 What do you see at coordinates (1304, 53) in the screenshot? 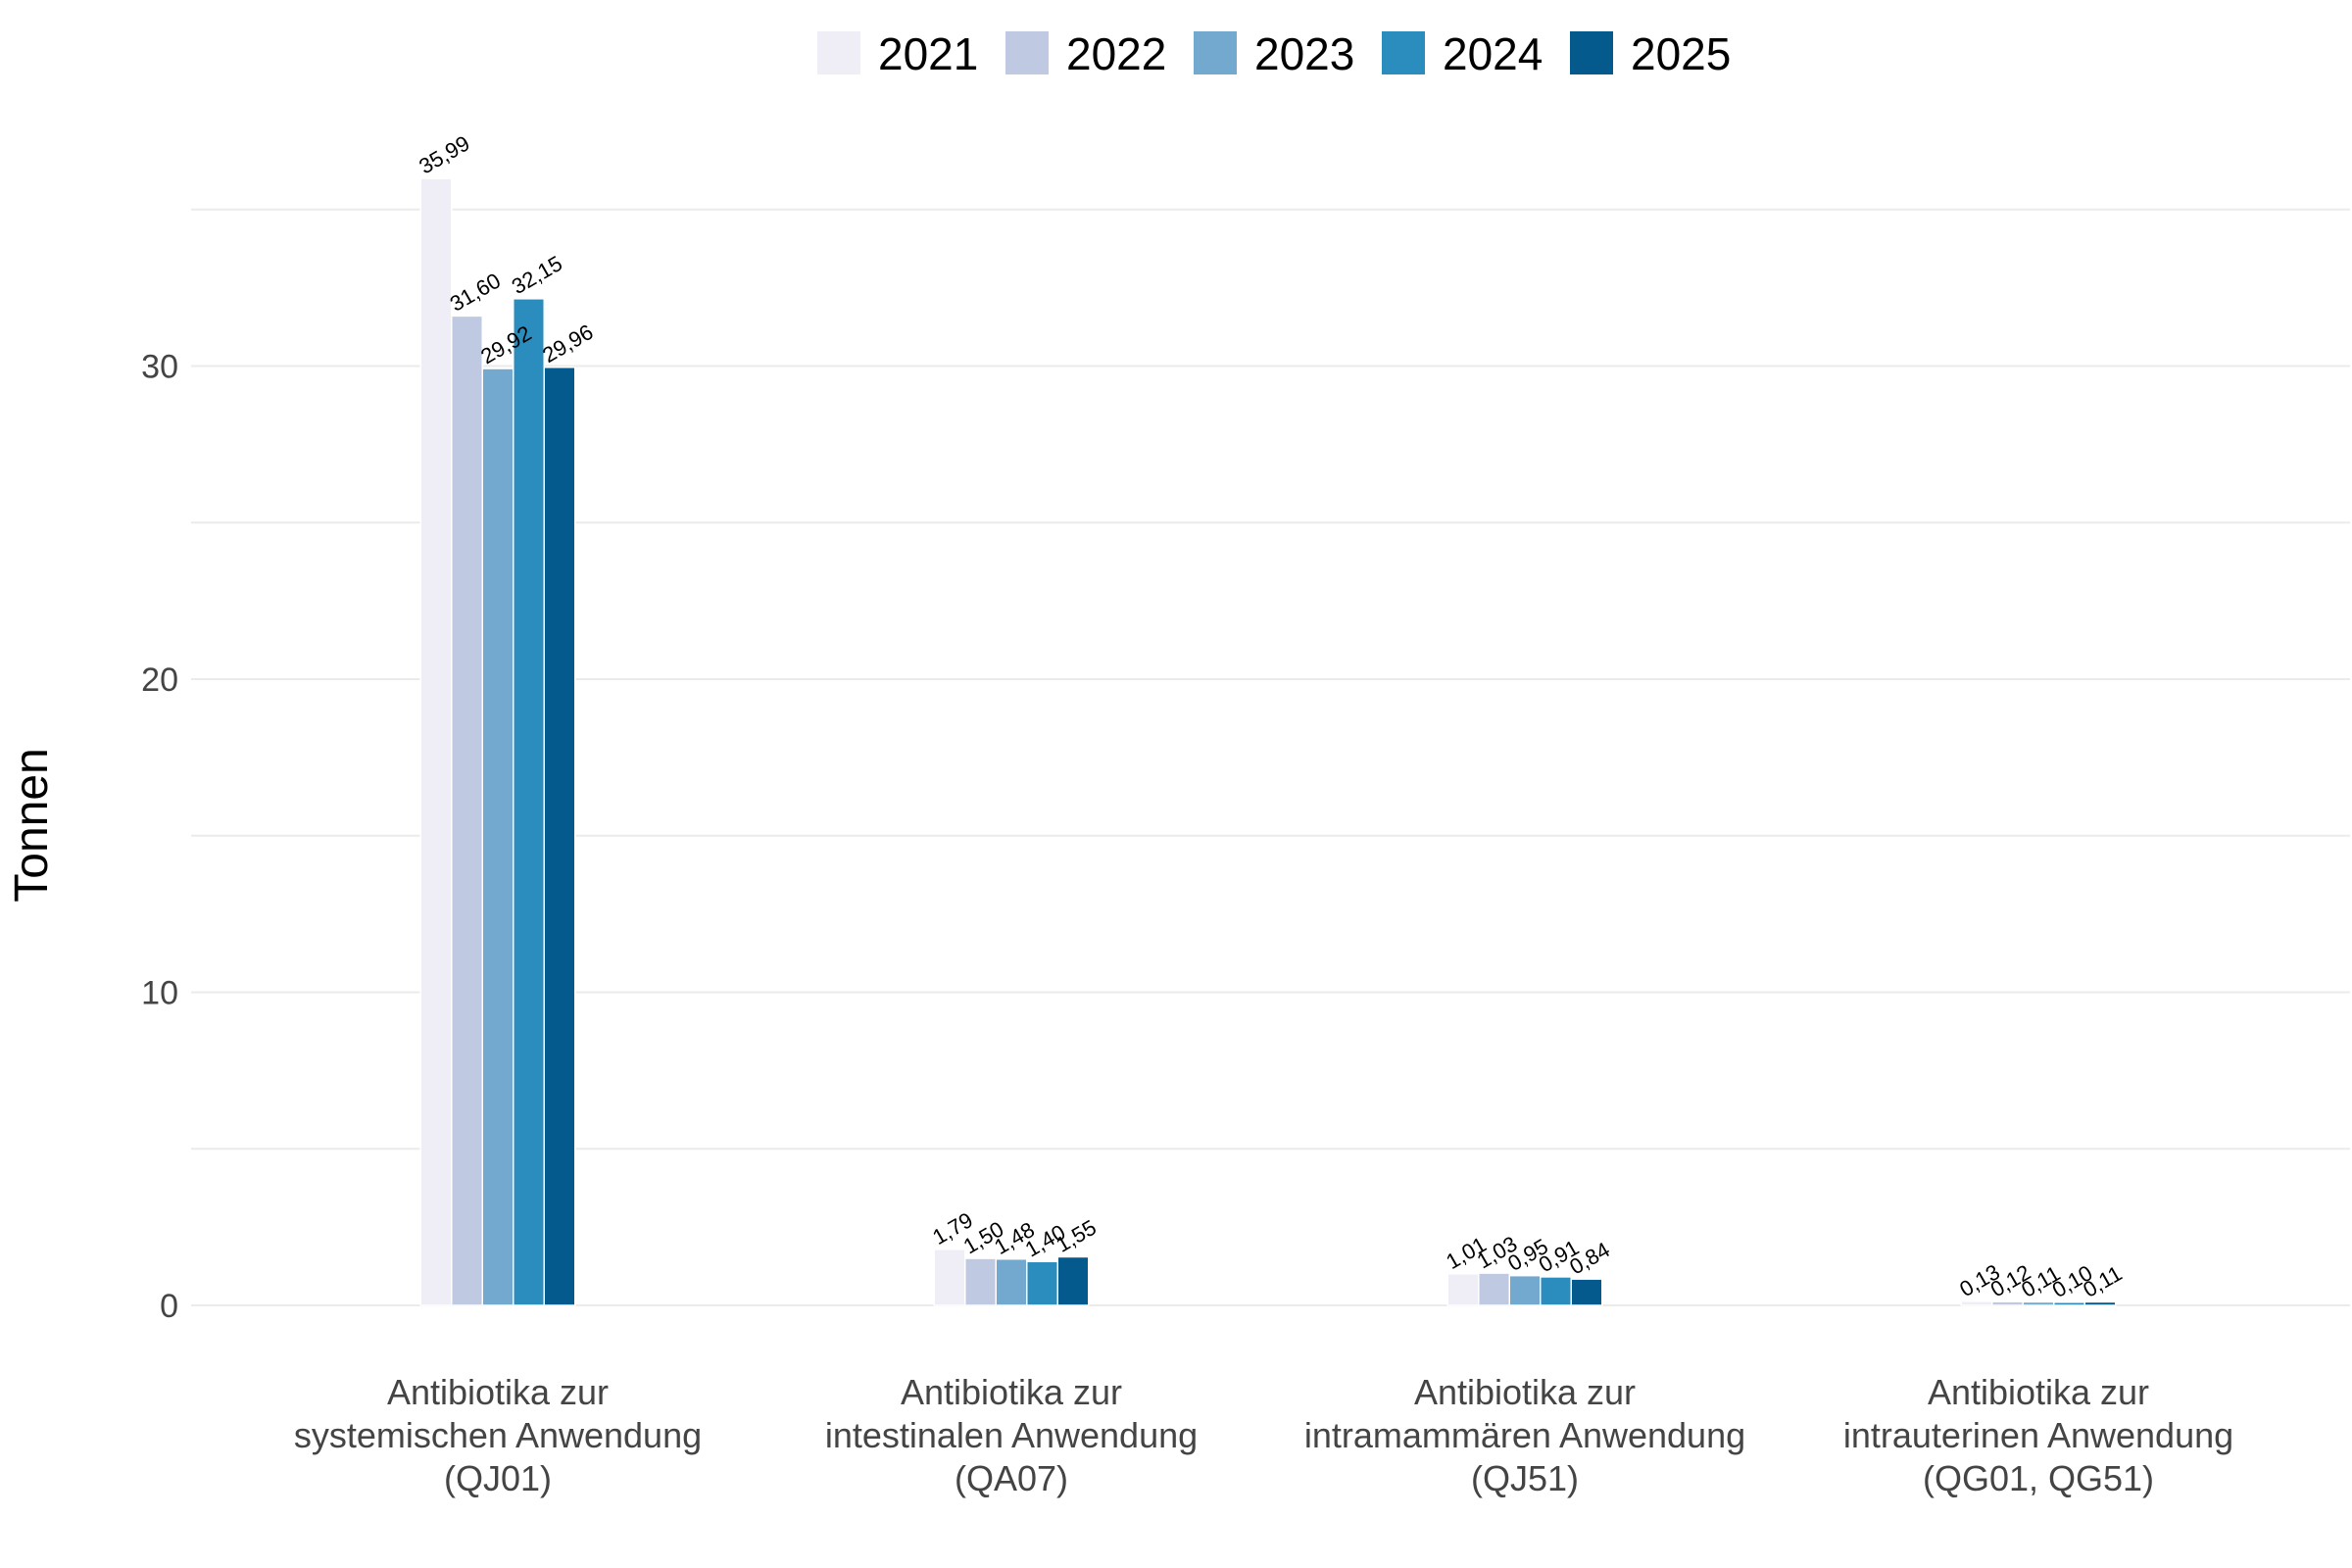
I see `legend-label: 2023` at bounding box center [1304, 53].